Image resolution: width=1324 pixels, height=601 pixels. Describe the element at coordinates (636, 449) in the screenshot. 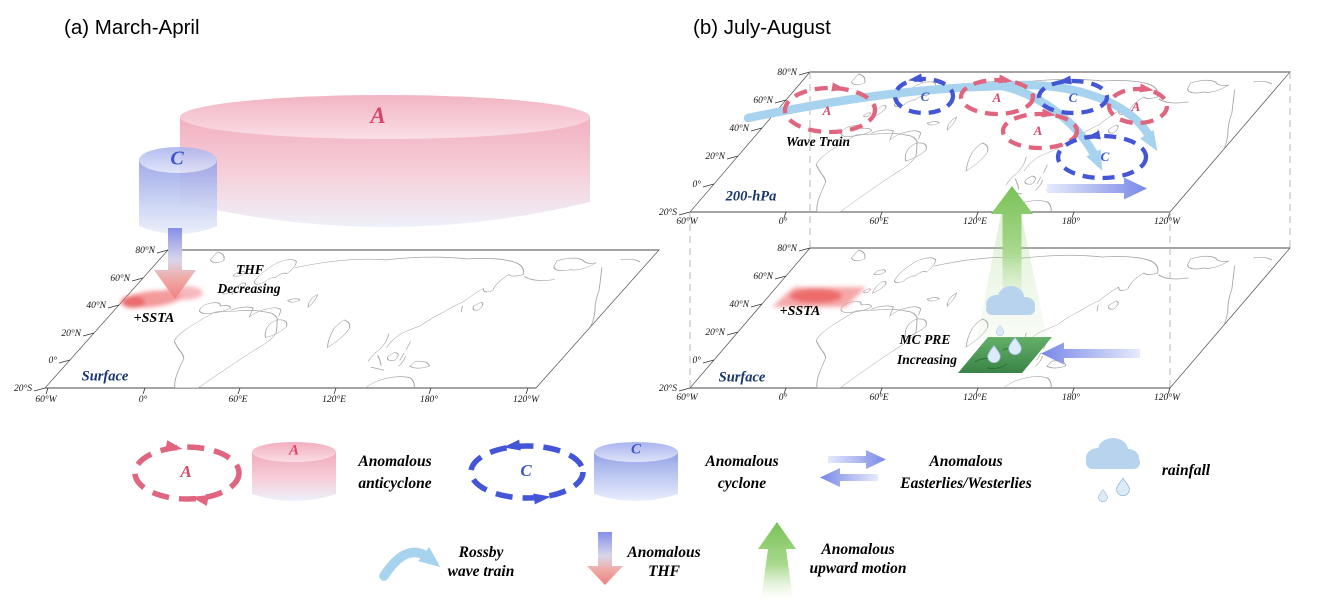

I see `legend-cyclone-cylinder-letter: C` at that location.